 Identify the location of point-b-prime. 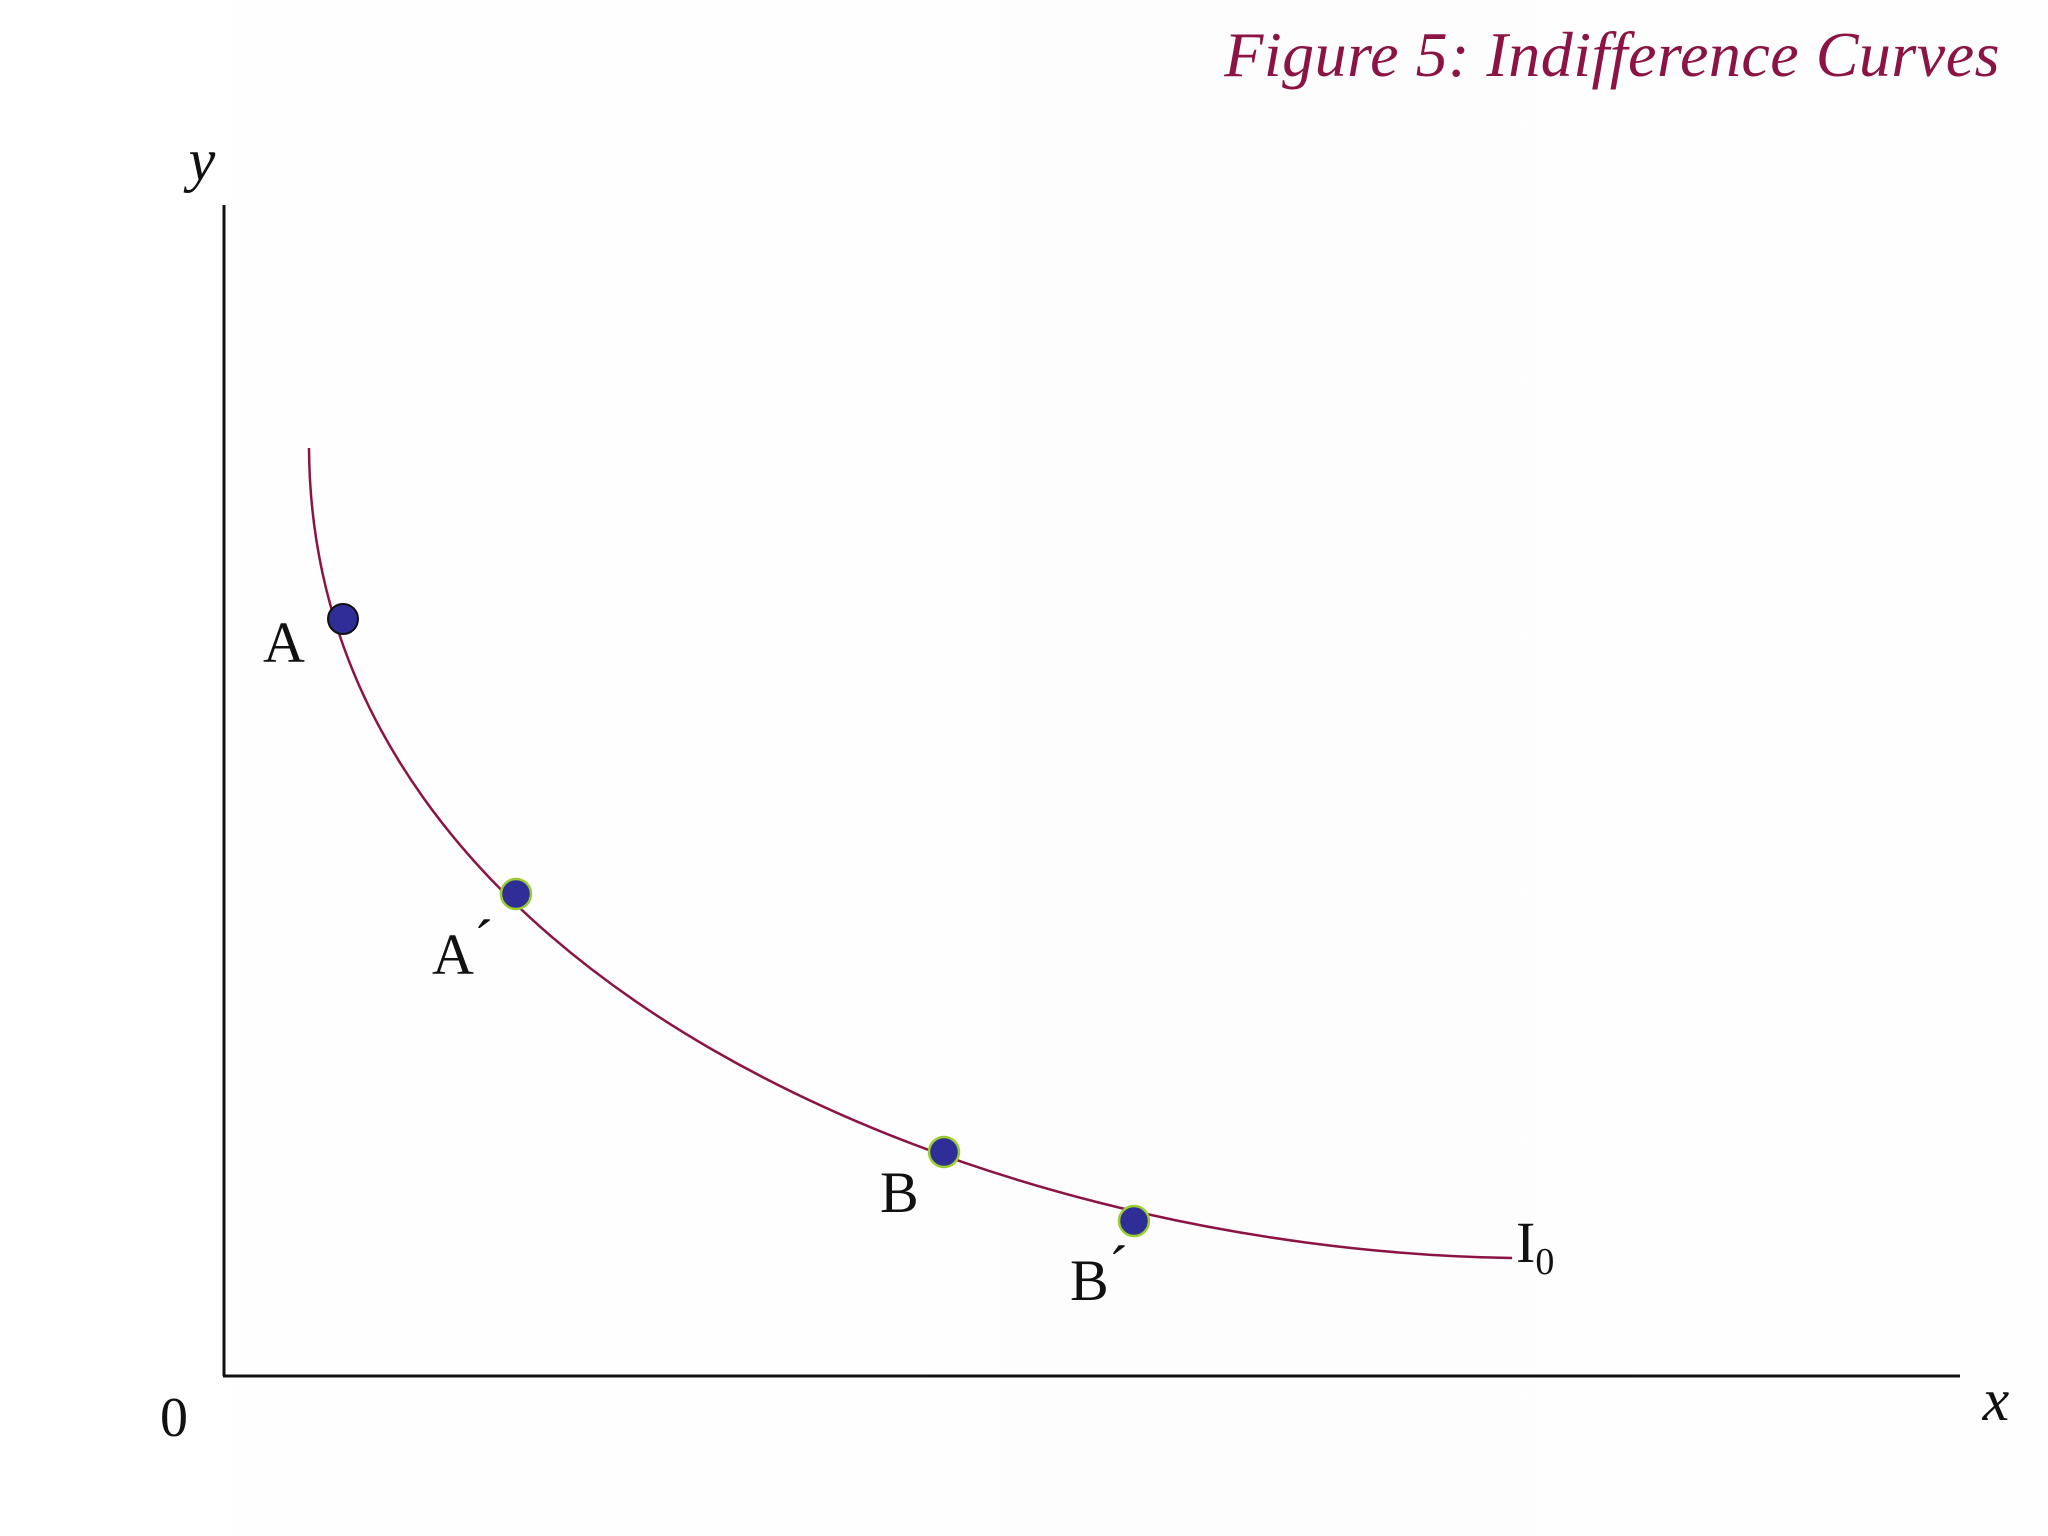
(1134, 1221).